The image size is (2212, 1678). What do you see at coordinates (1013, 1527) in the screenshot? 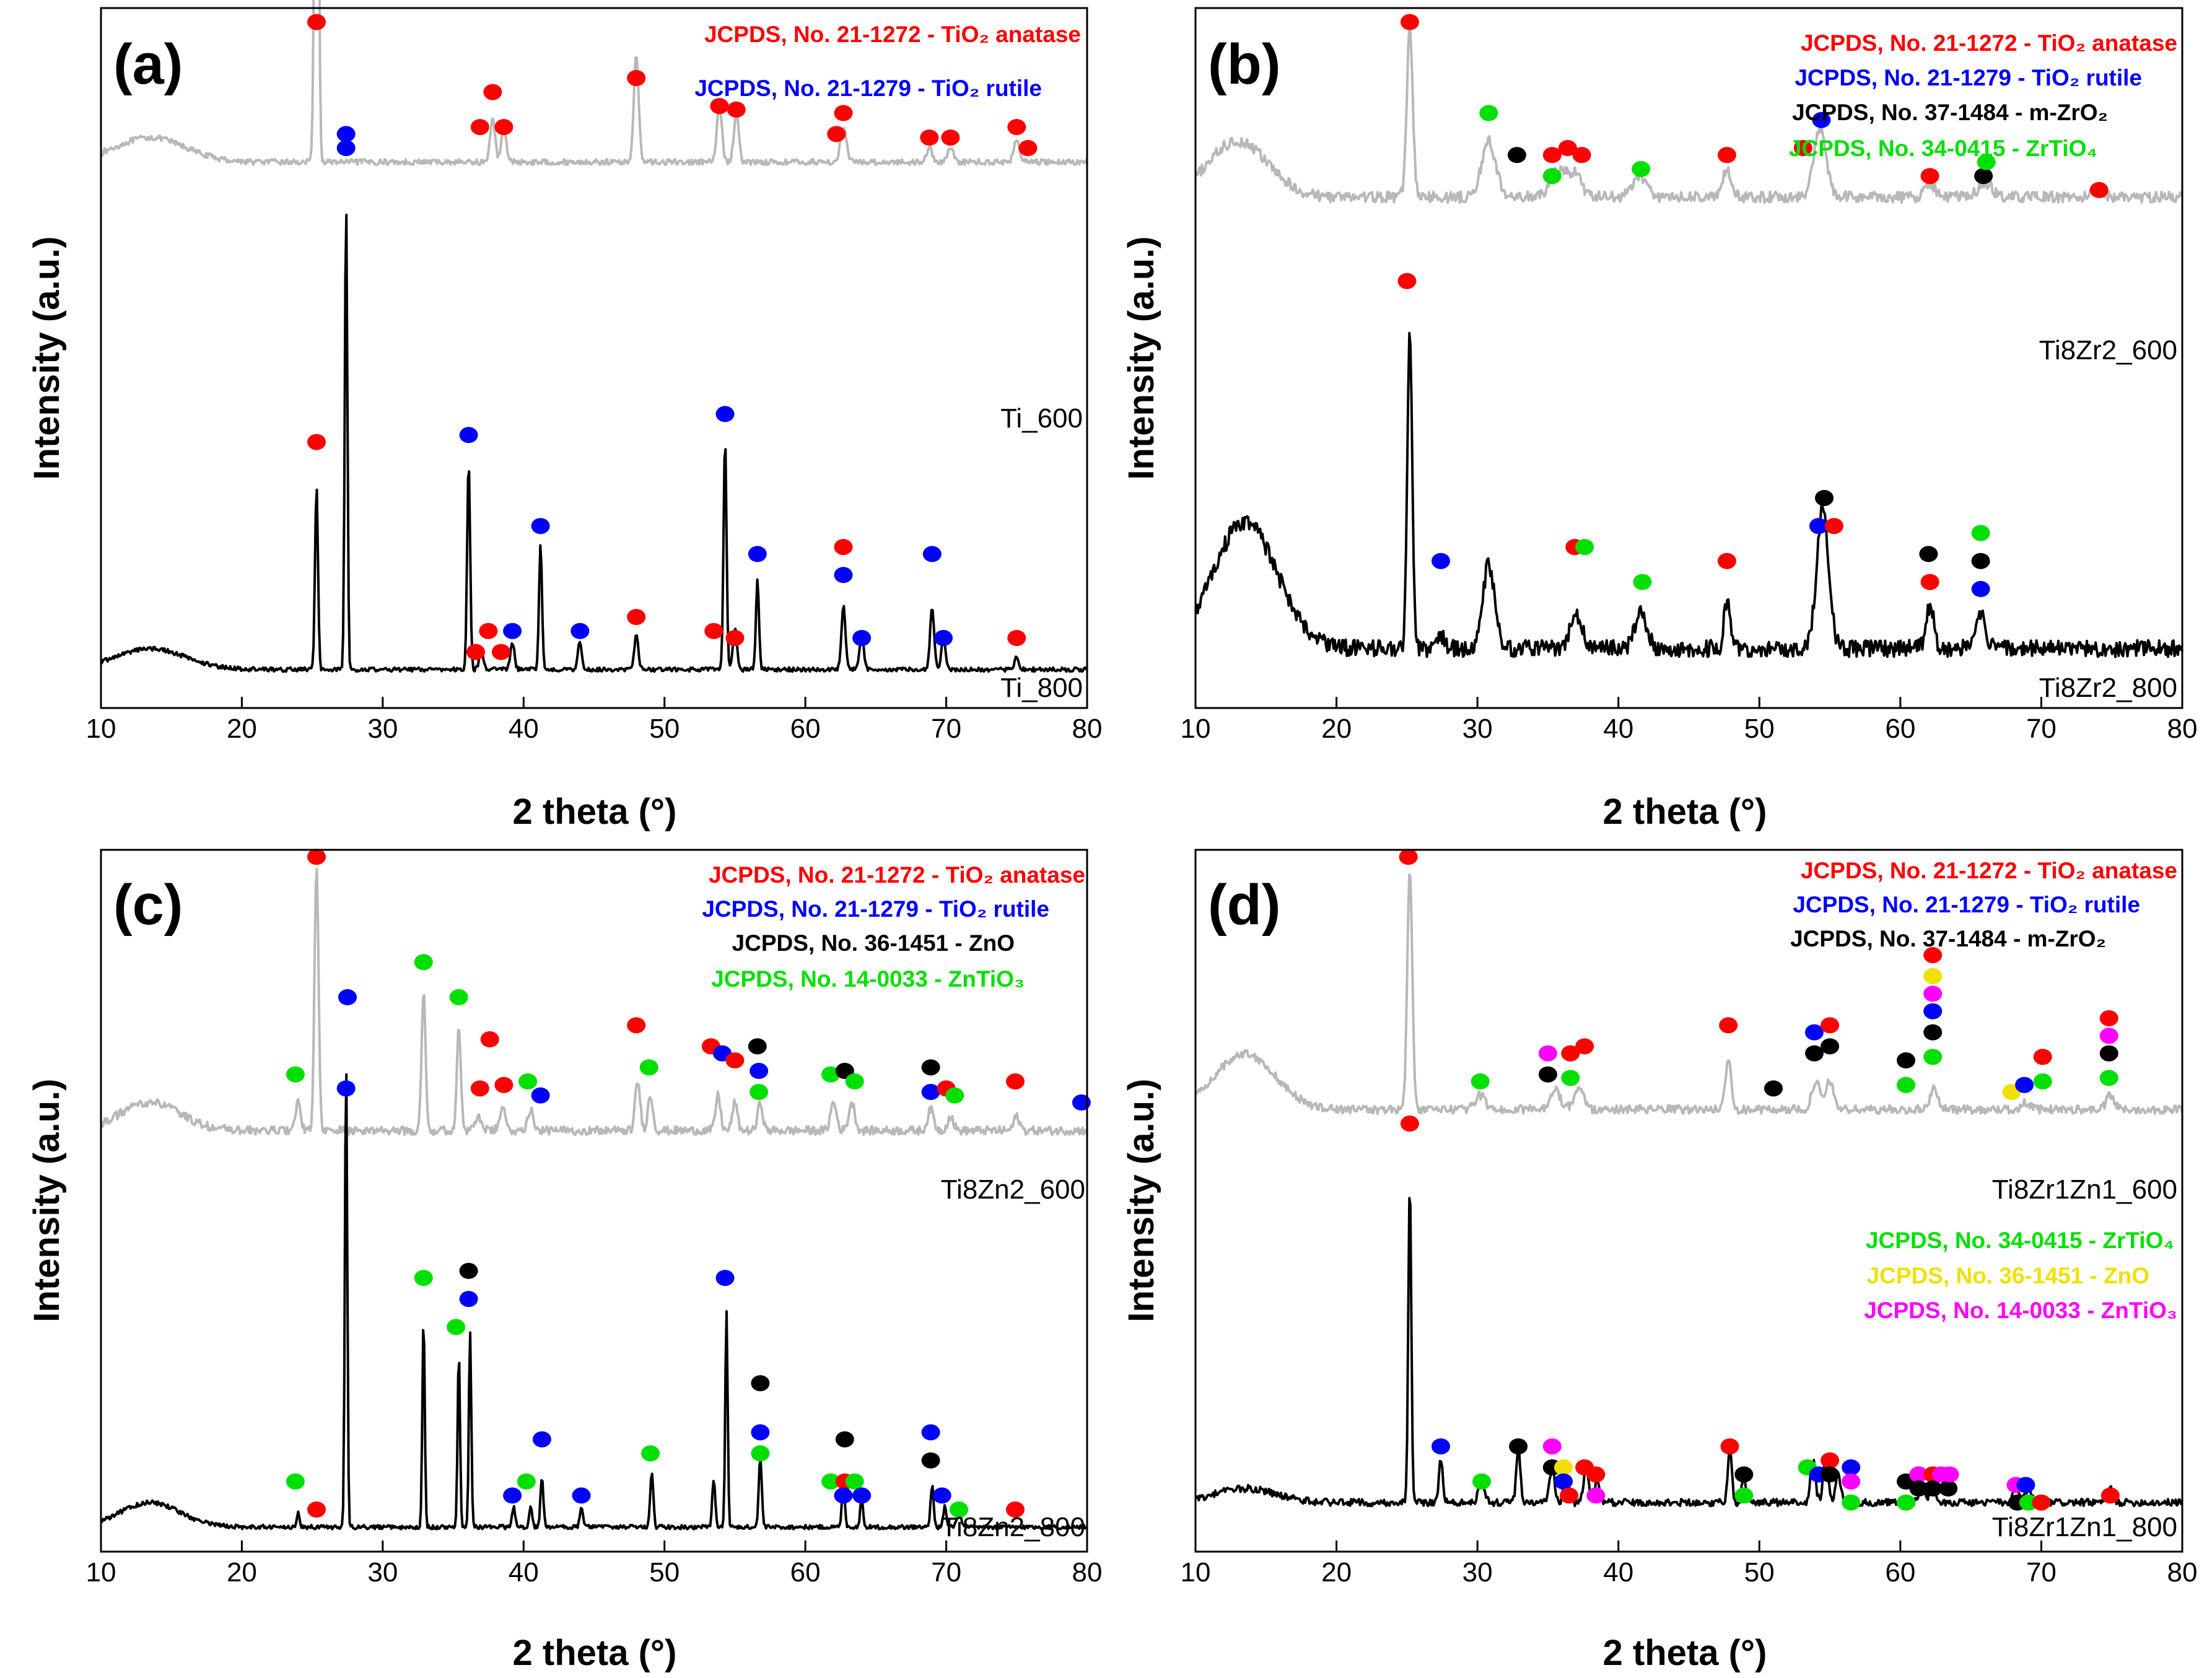
I see `panel-c-series-label-800: Ti8Zn2_800` at bounding box center [1013, 1527].